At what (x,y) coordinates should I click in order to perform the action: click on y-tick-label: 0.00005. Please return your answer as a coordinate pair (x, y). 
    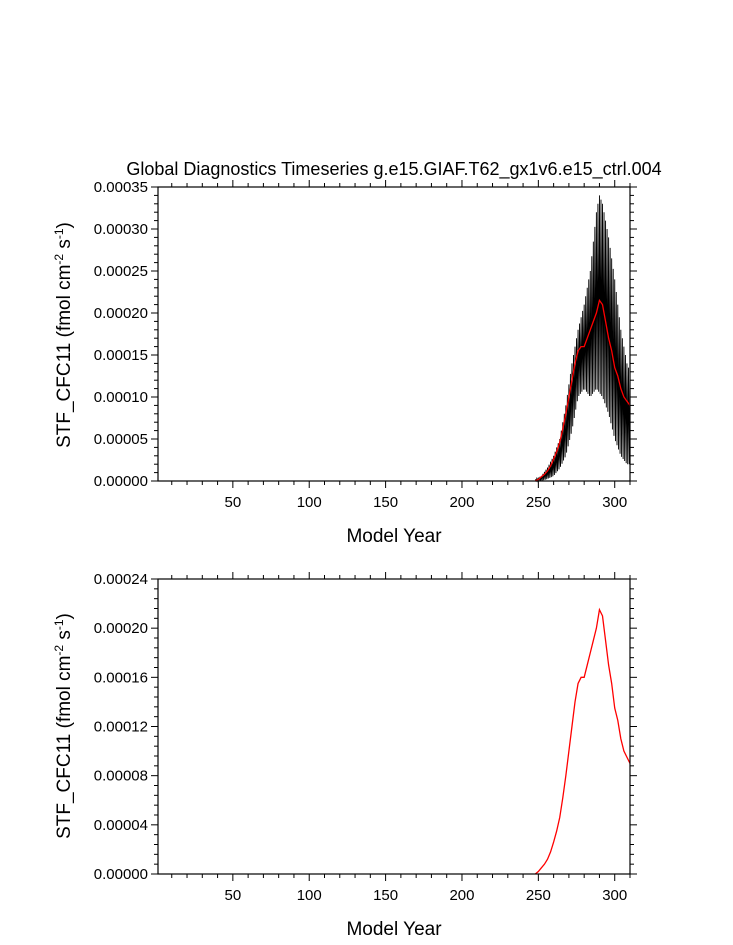
    Looking at the image, I should click on (121, 439).